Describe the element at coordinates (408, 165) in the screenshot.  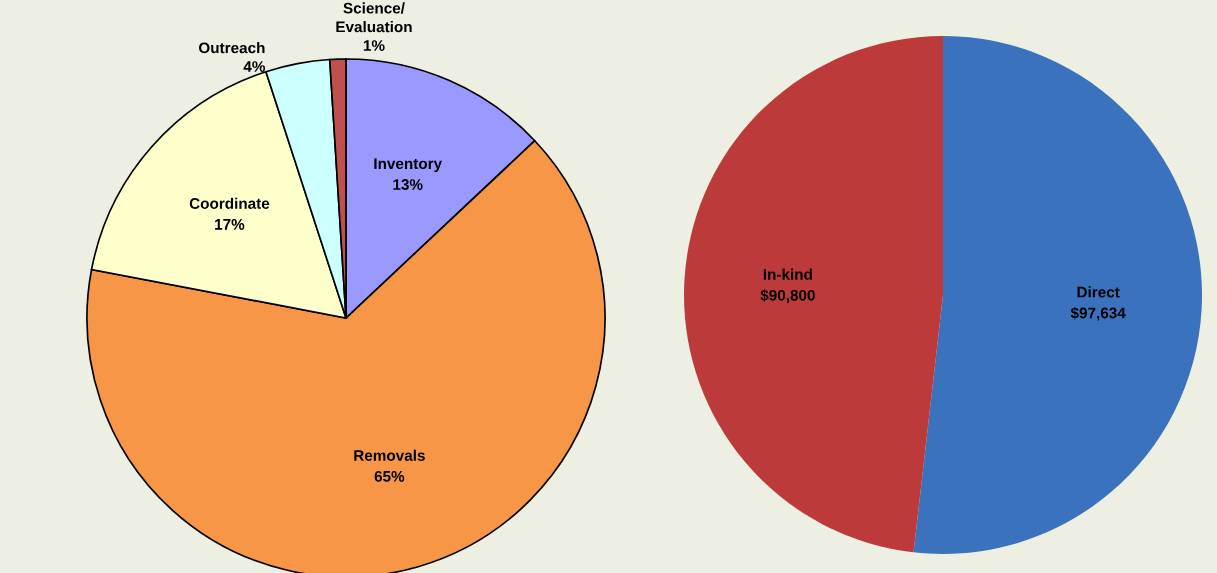
I see `slice-label: Inventory` at that location.